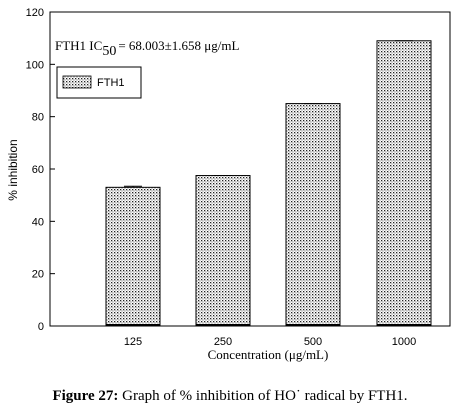 This screenshot has width=460, height=416. I want to click on x-tick-label: 1000, so click(404, 342).